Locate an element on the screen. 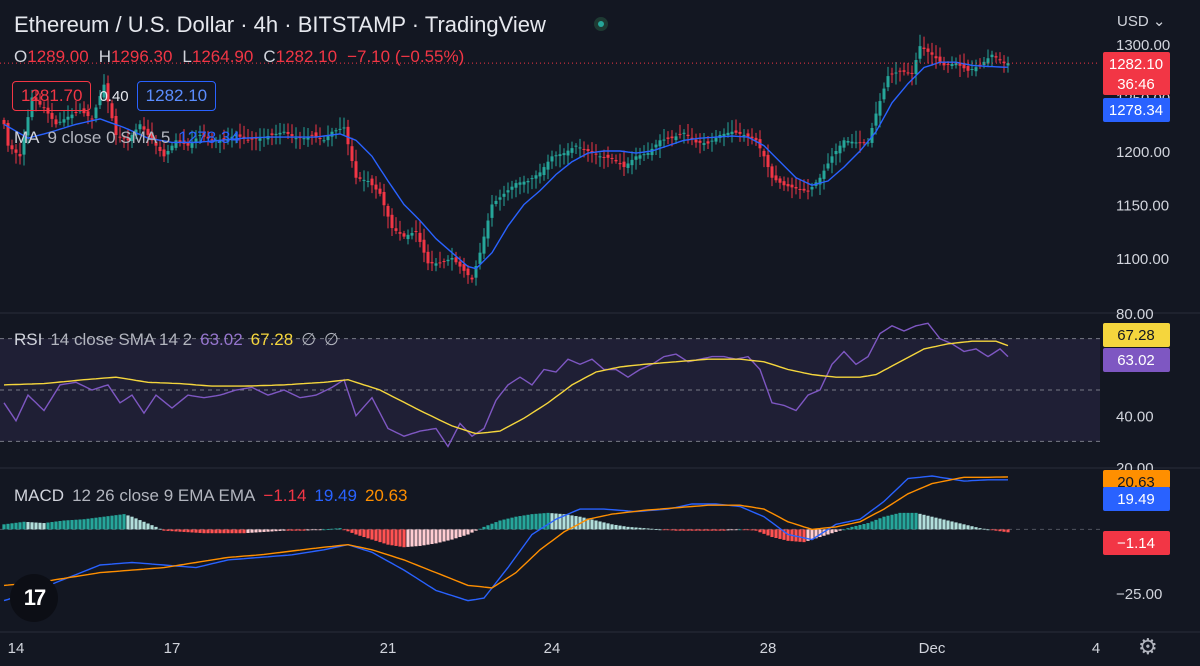 This screenshot has width=1200, height=666. exchange-label: BITSTAMP is located at coordinates (351, 24).